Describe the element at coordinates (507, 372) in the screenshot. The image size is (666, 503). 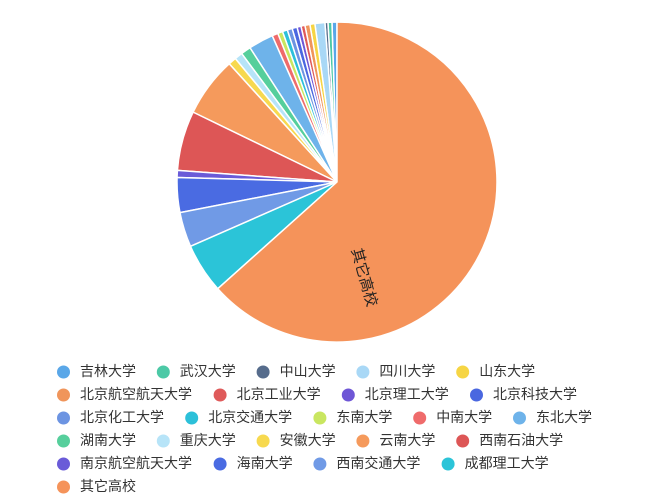
I see `legend-label: 山东大学` at that location.